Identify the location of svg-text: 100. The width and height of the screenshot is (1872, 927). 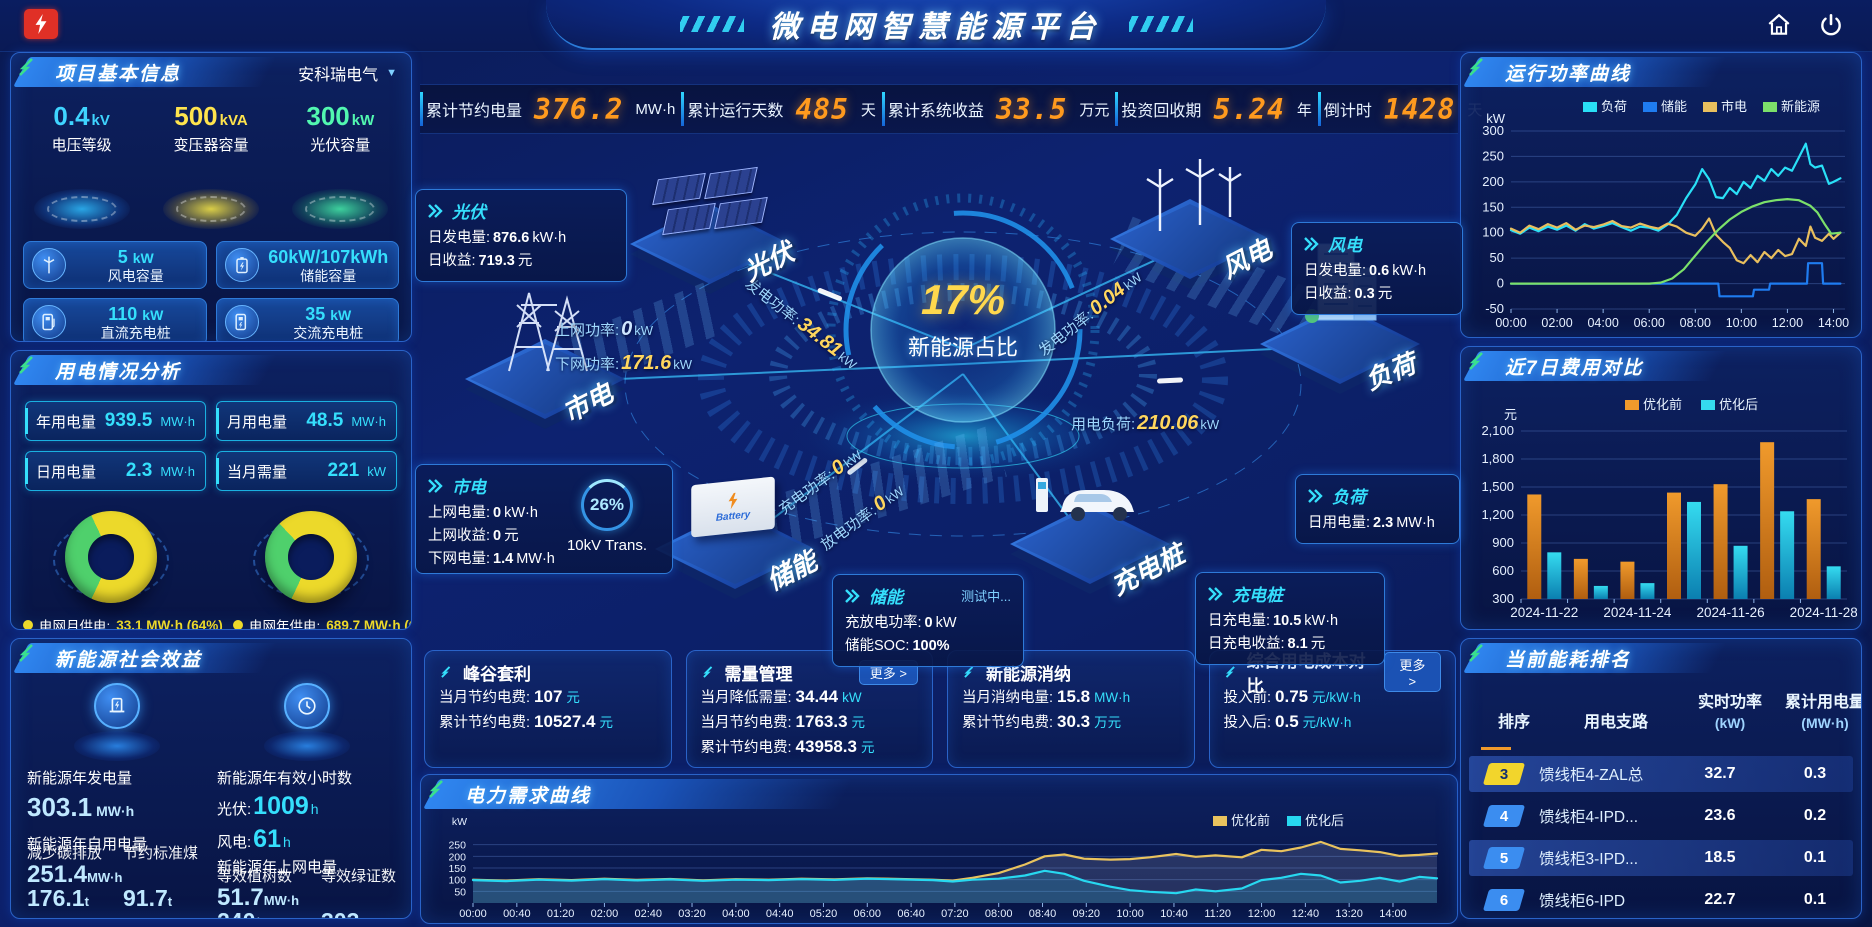
(457, 881).